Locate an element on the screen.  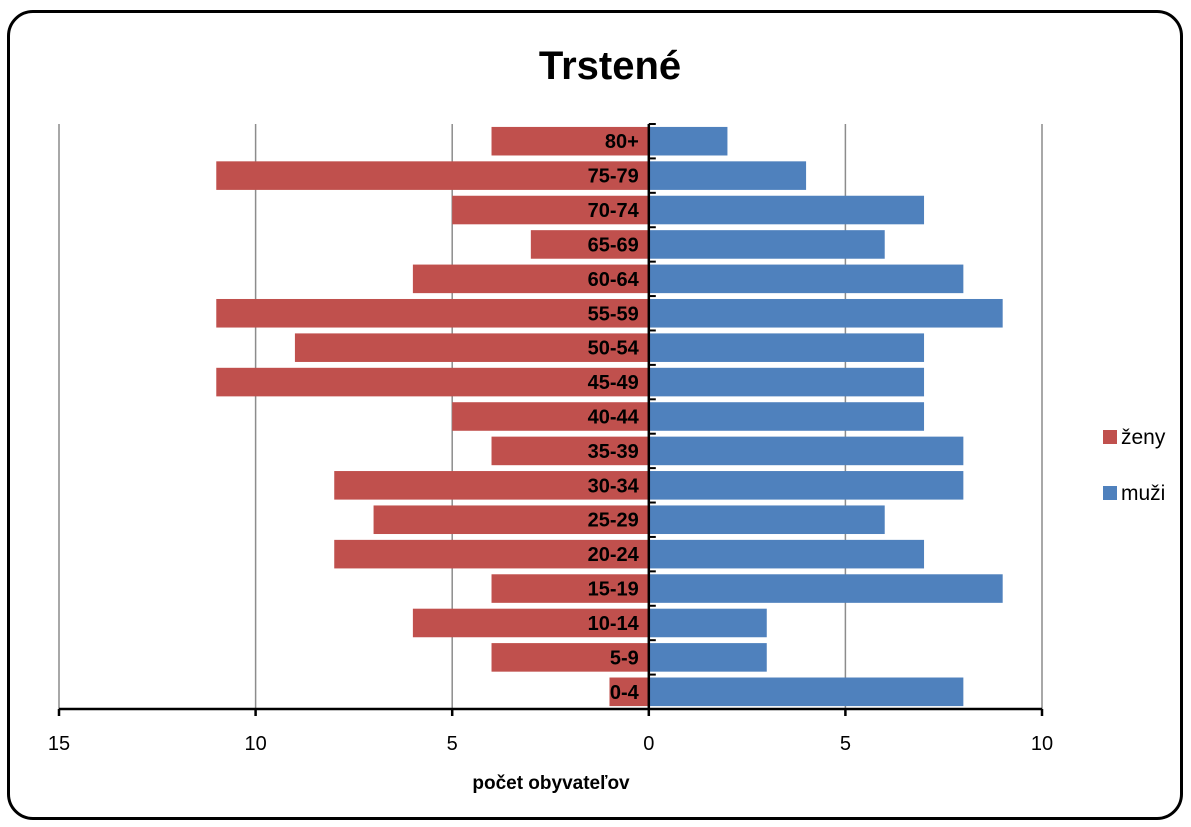
x-tick-label: 0 is located at coordinates (648, 744).